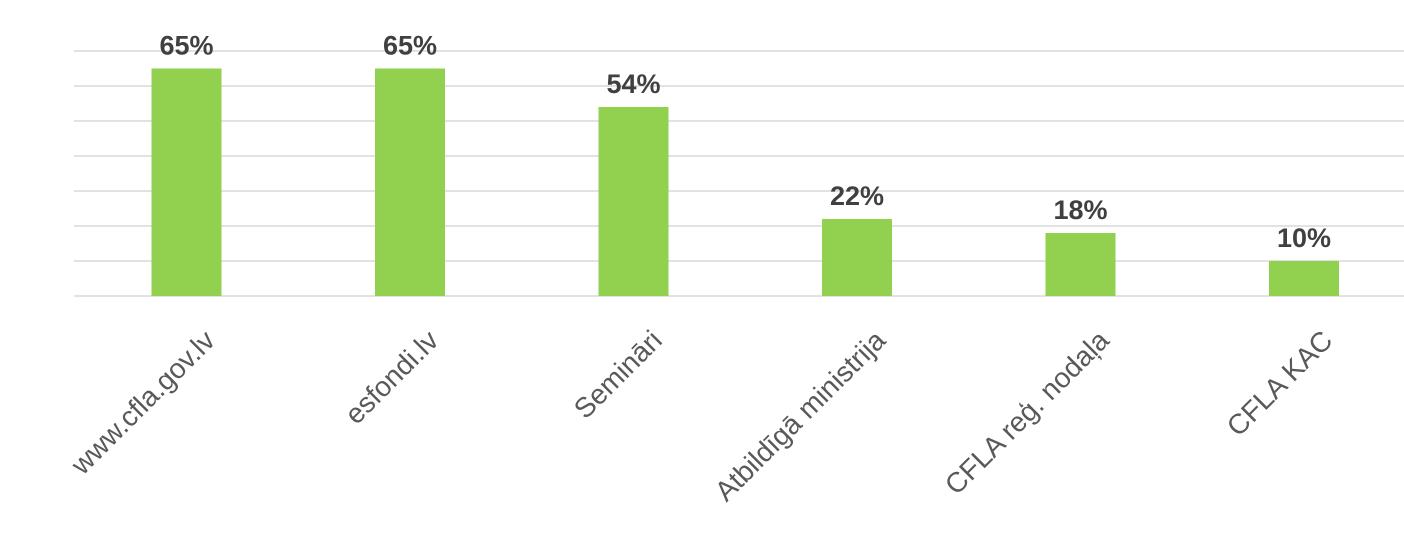  I want to click on category-label-0: www.cfla.gov.lv, so click(142, 402).